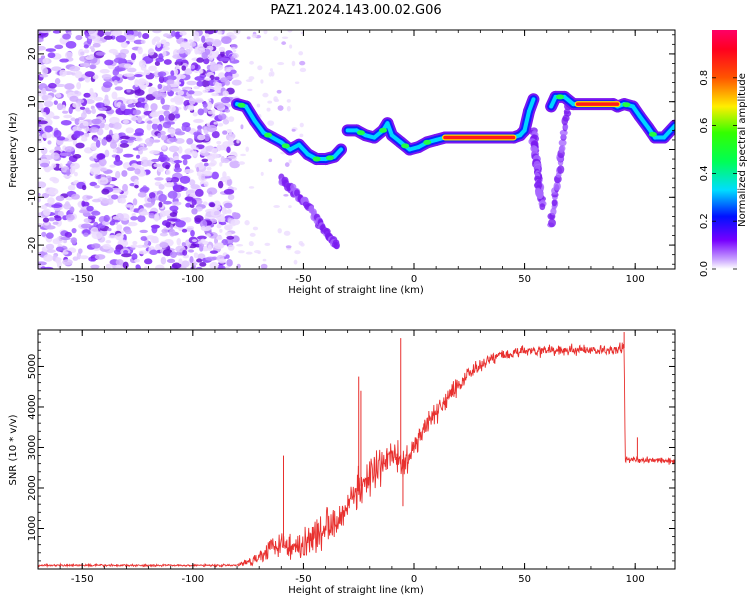 This screenshot has width=750, height=600. What do you see at coordinates (32, 101) in the screenshot?
I see `y-tick-label: 10` at bounding box center [32, 101].